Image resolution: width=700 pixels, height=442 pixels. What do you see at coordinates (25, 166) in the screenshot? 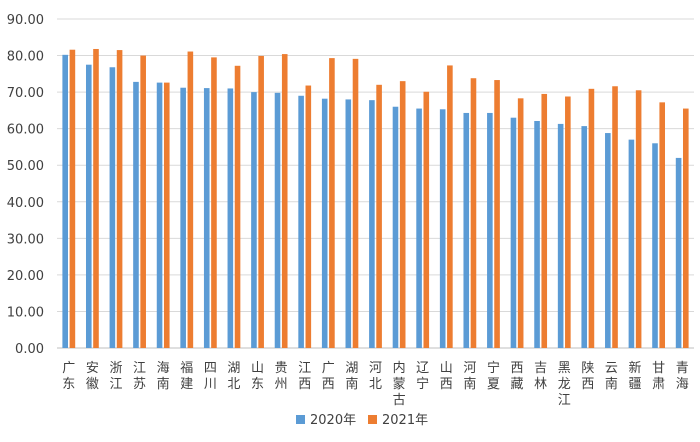
I see `y-tick-label: 50.00` at bounding box center [25, 166].